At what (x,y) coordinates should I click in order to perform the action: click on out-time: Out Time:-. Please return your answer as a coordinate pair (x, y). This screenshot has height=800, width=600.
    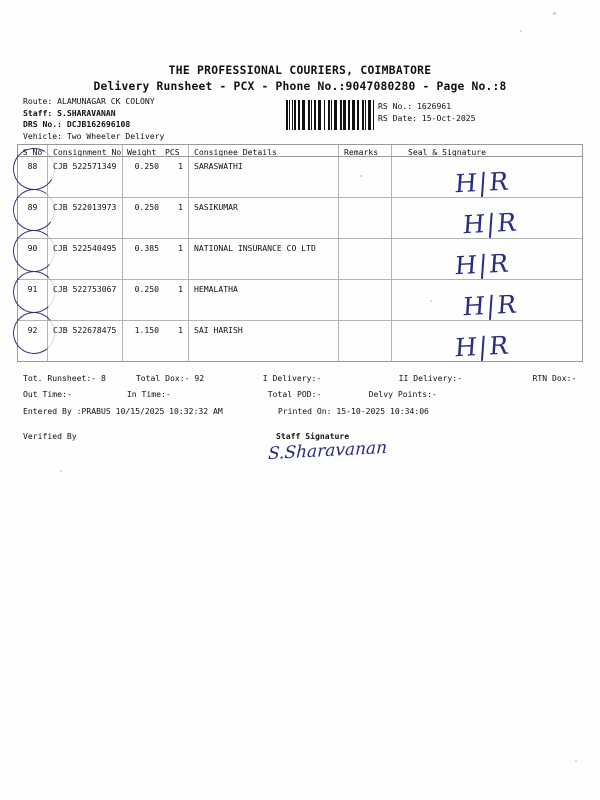
    Looking at the image, I should click on (47, 394).